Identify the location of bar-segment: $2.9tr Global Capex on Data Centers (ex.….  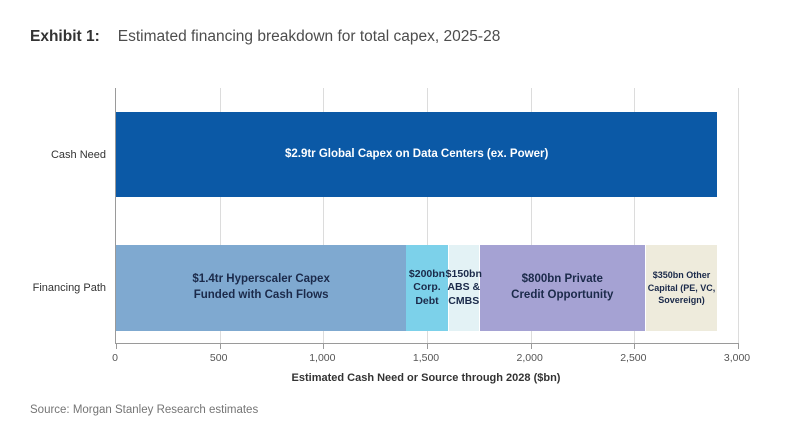
(417, 154).